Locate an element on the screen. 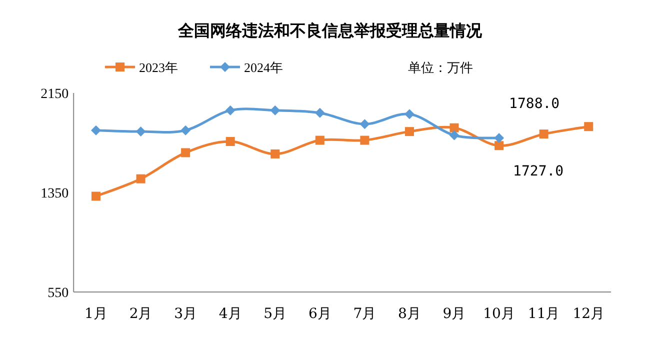  x-tick-label: 2月 is located at coordinates (140, 314).